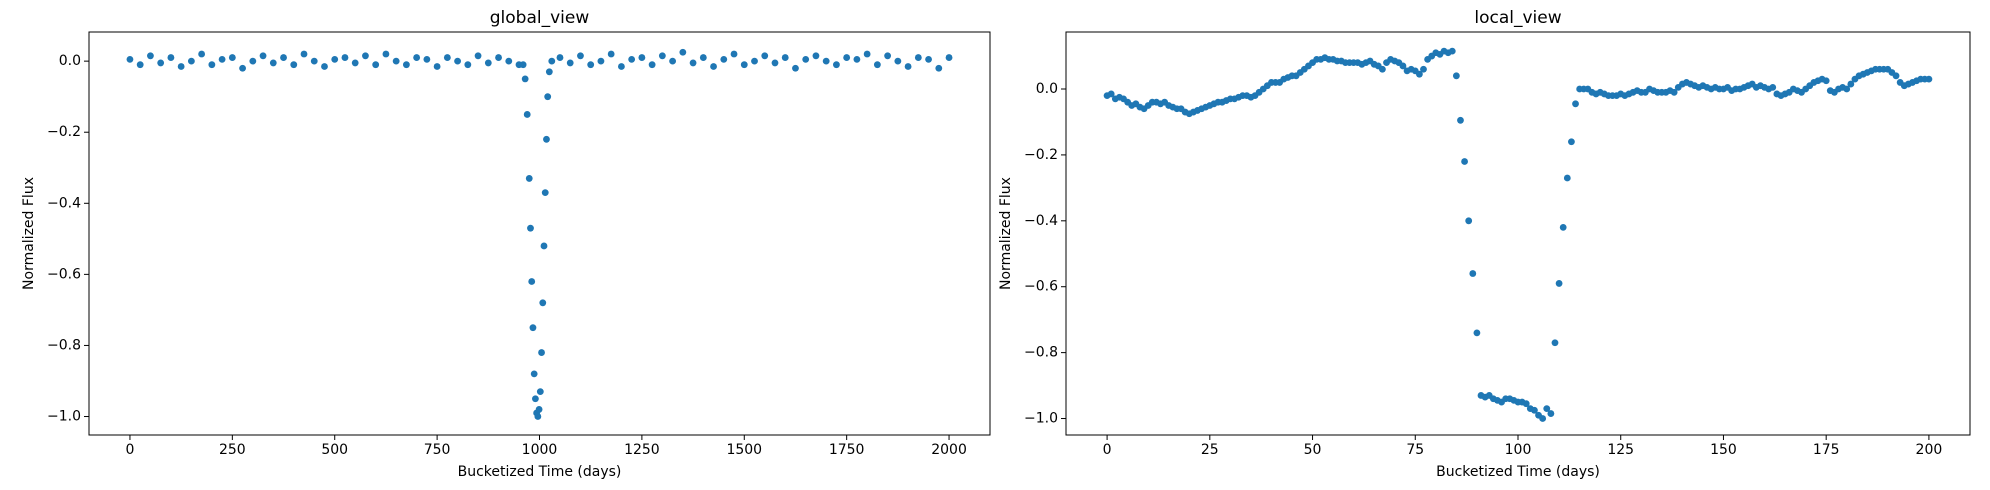 This screenshot has height=490, width=1990. I want to click on x-tick-label: 125, so click(1620, 450).